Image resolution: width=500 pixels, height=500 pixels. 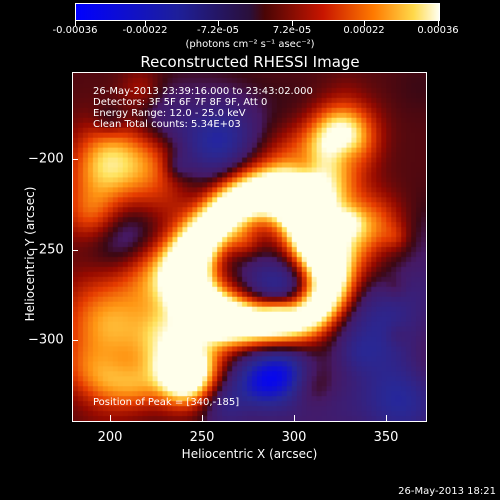 I want to click on y-tick-label: −250, so click(x=46, y=250).